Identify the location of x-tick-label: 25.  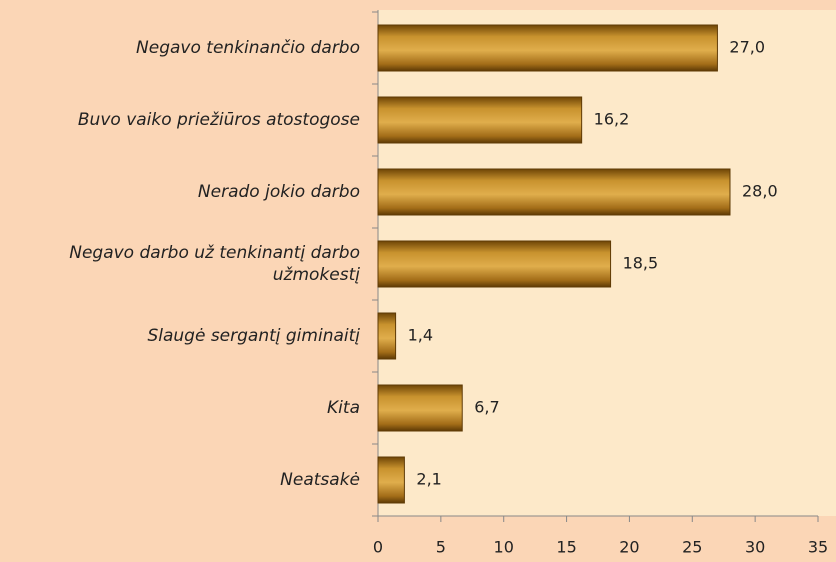
(692, 547).